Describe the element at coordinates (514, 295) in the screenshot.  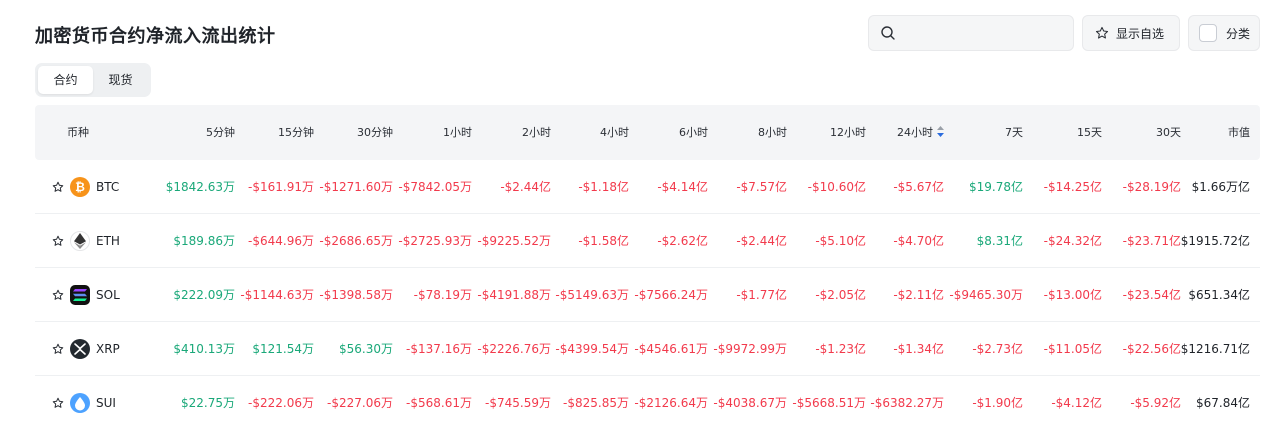
I see `netflow-cell: -$4191.88万` at that location.